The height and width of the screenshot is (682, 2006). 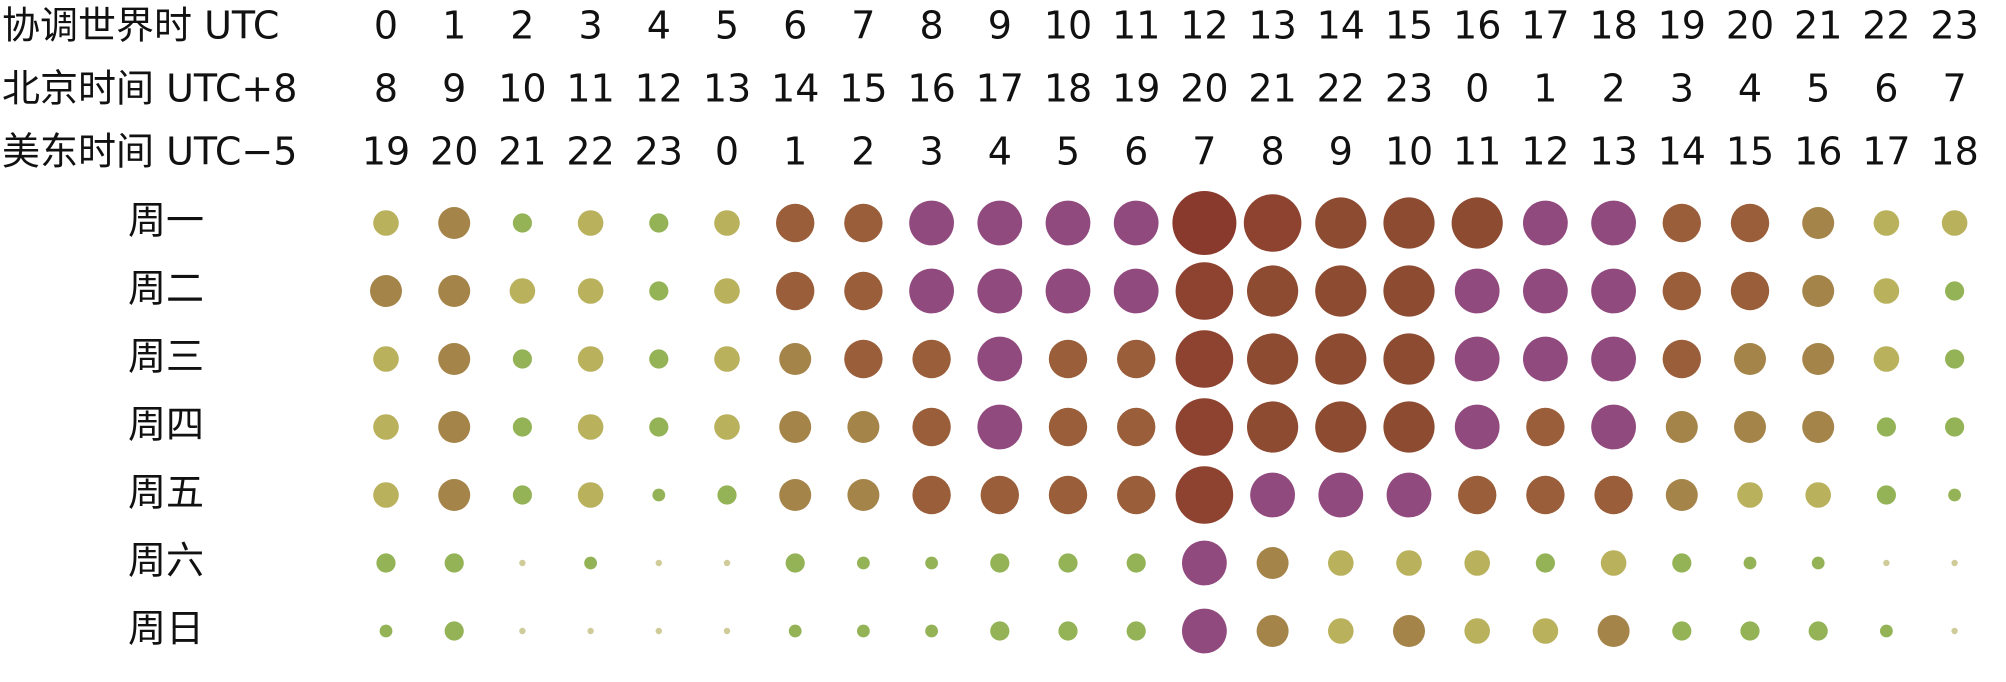 I want to click on hour-label: 4, so click(x=1000, y=152).